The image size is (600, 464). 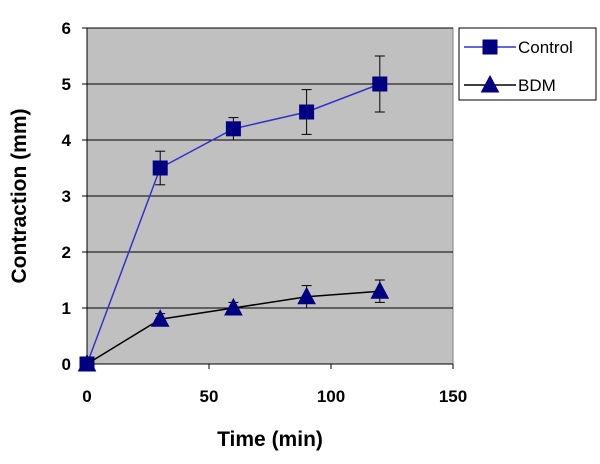 I want to click on legend-items: Control BDM, so click(x=518, y=66).